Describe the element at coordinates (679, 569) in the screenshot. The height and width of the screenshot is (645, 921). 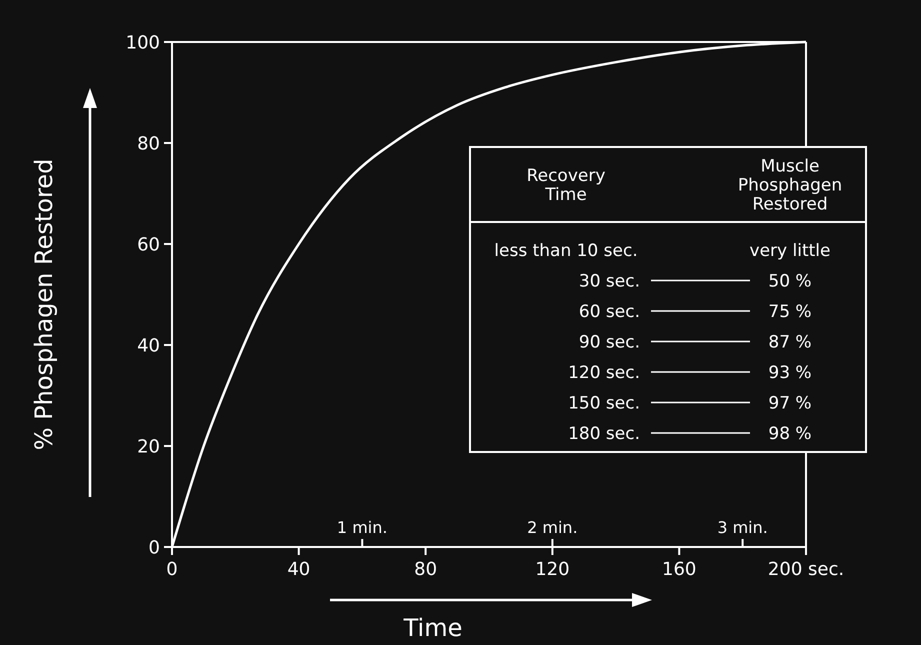
I see `x-tick-label: 160` at that location.